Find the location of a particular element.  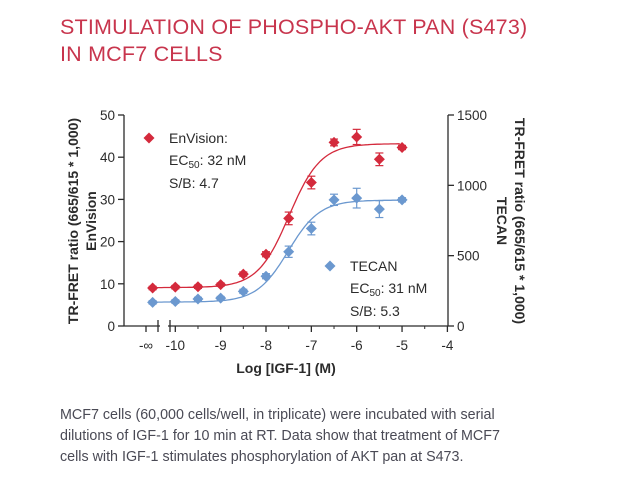

x-tick-label: -6 is located at coordinates (357, 345).